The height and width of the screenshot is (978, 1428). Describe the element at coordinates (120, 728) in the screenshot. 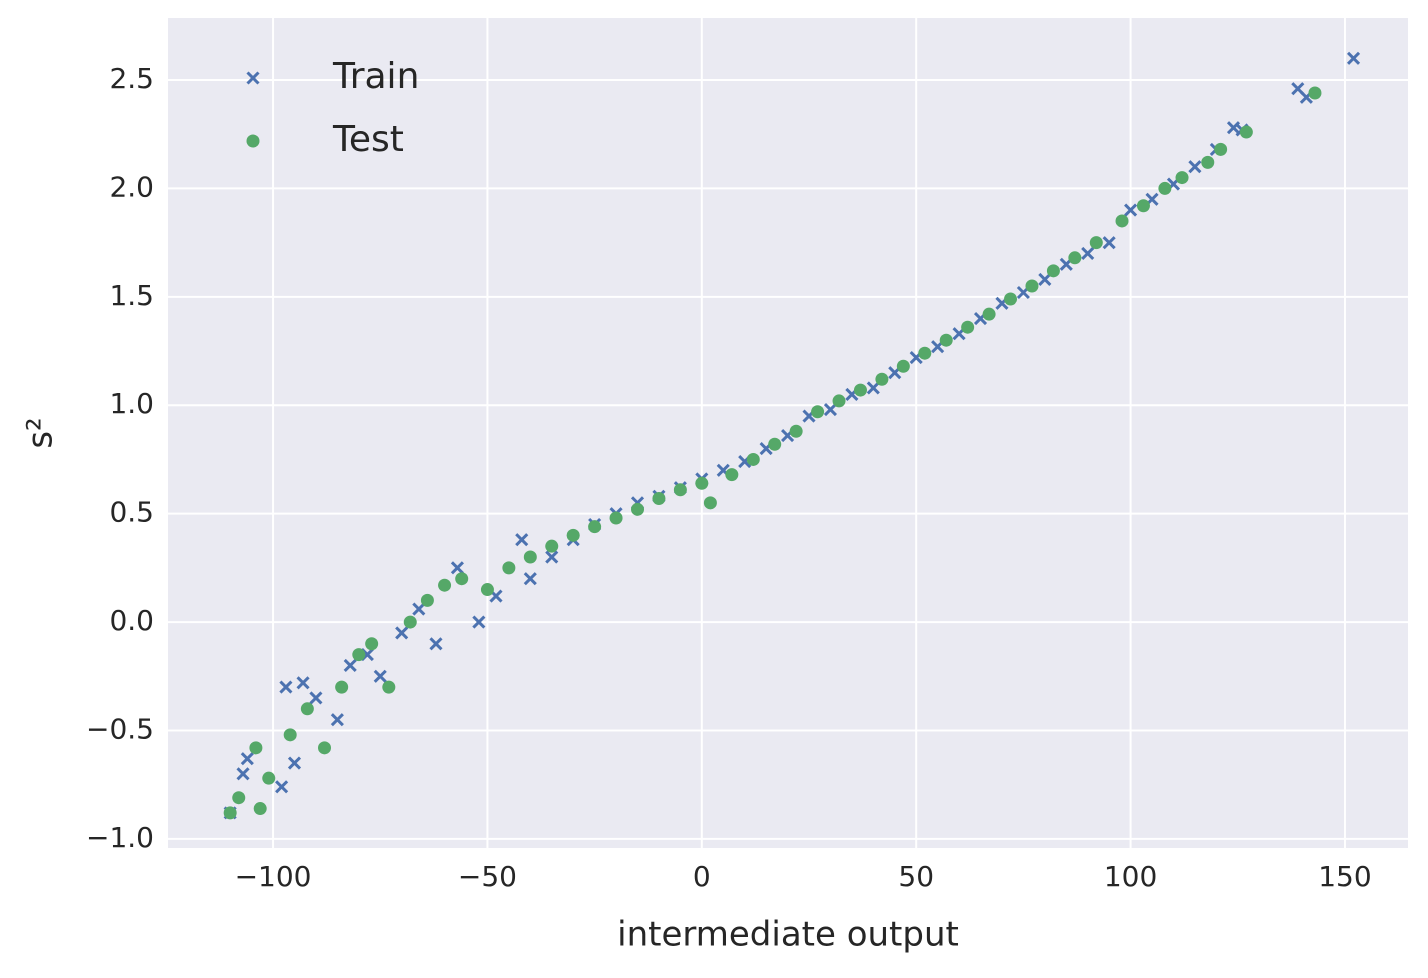

I see `y-tick-label: −0.5` at that location.